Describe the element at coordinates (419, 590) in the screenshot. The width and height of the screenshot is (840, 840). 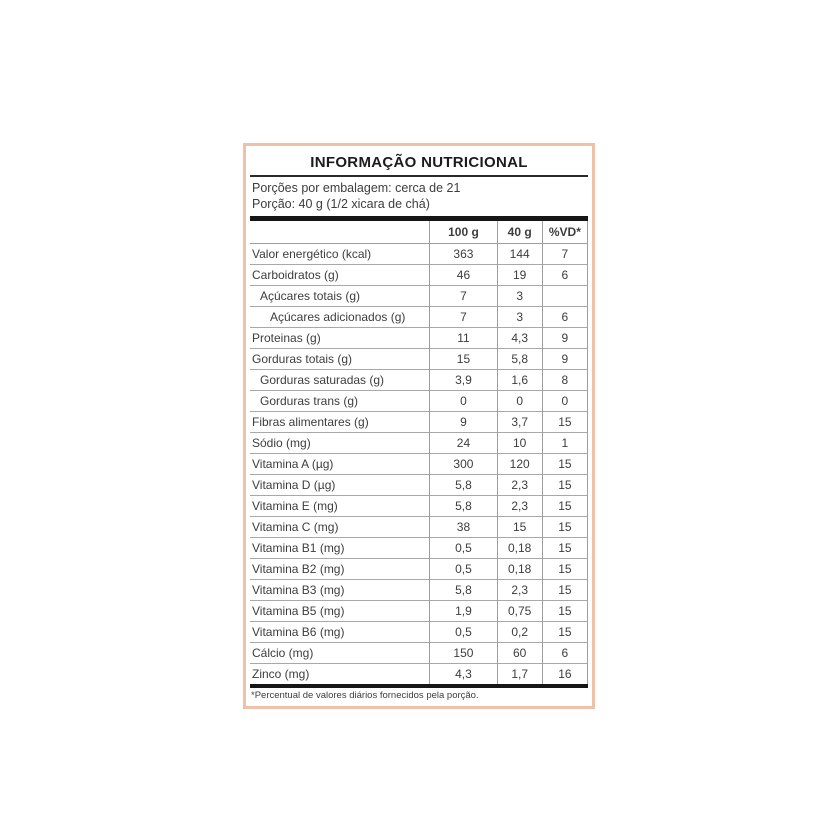
I see `table-row: Vitamina B3 (mg) 5,8 2,3 15` at that location.